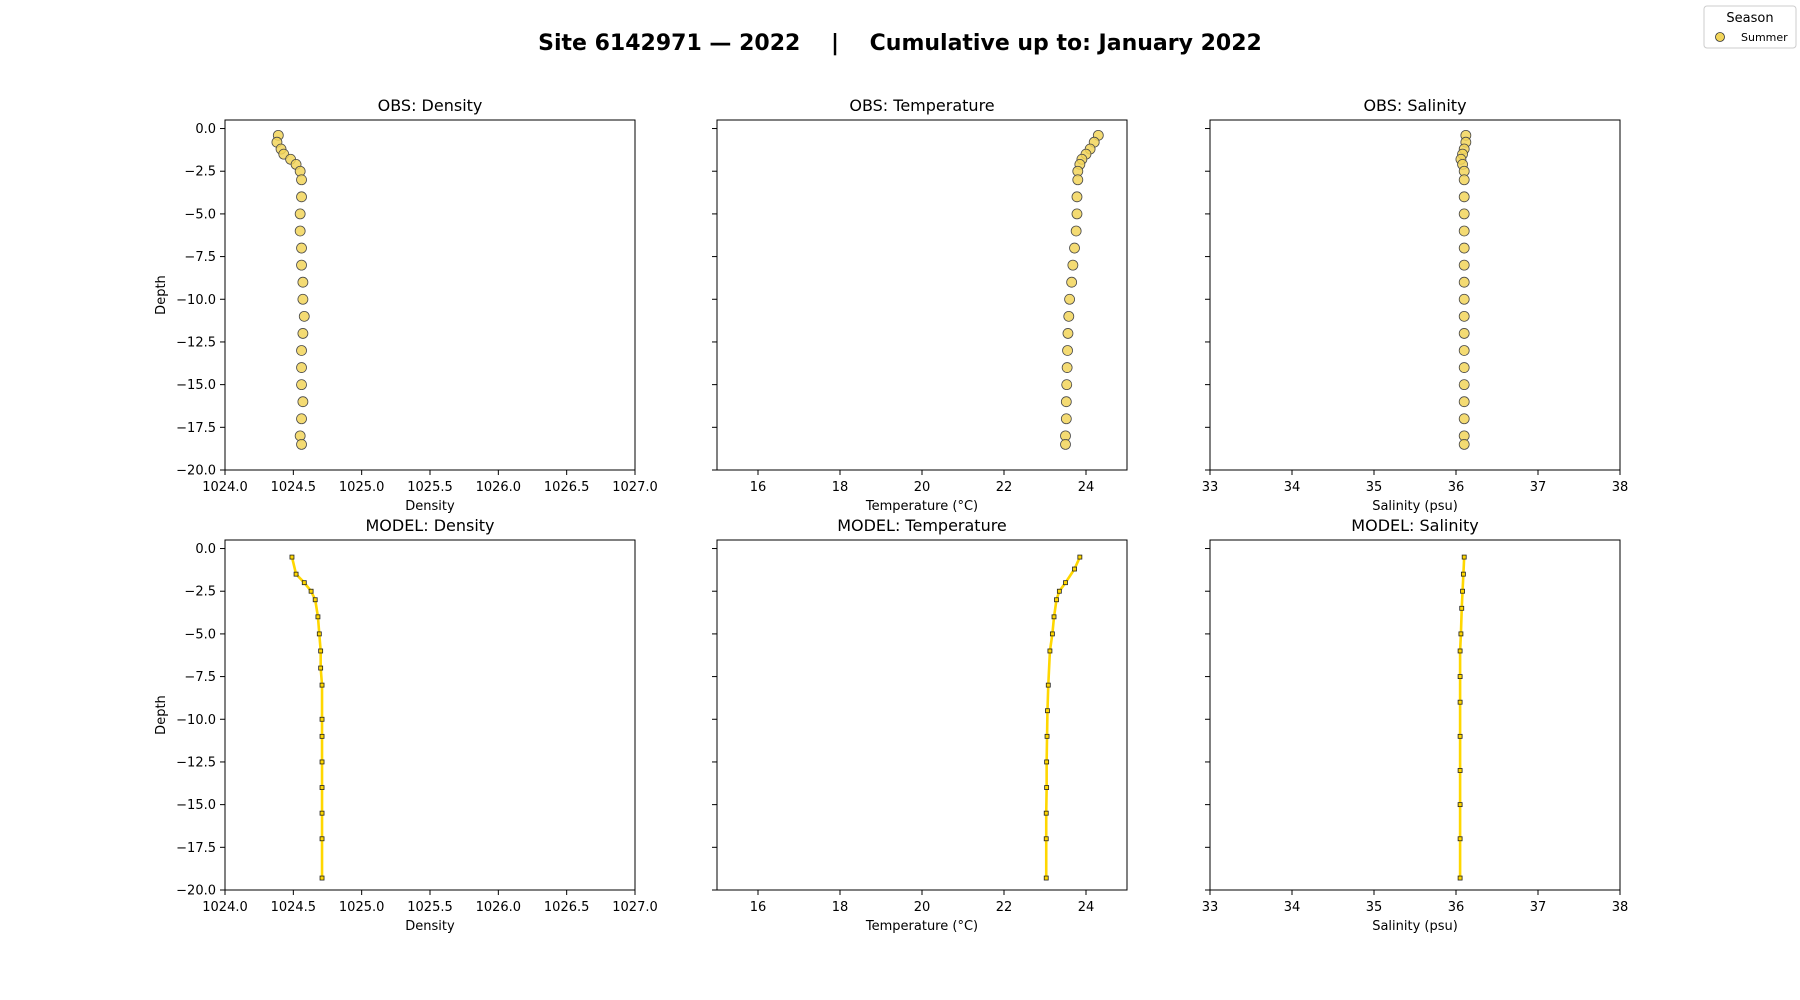 This screenshot has height=1000, width=1800. I want to click on panel-title-model-temperature: MODEL: Temperature, so click(922, 525).